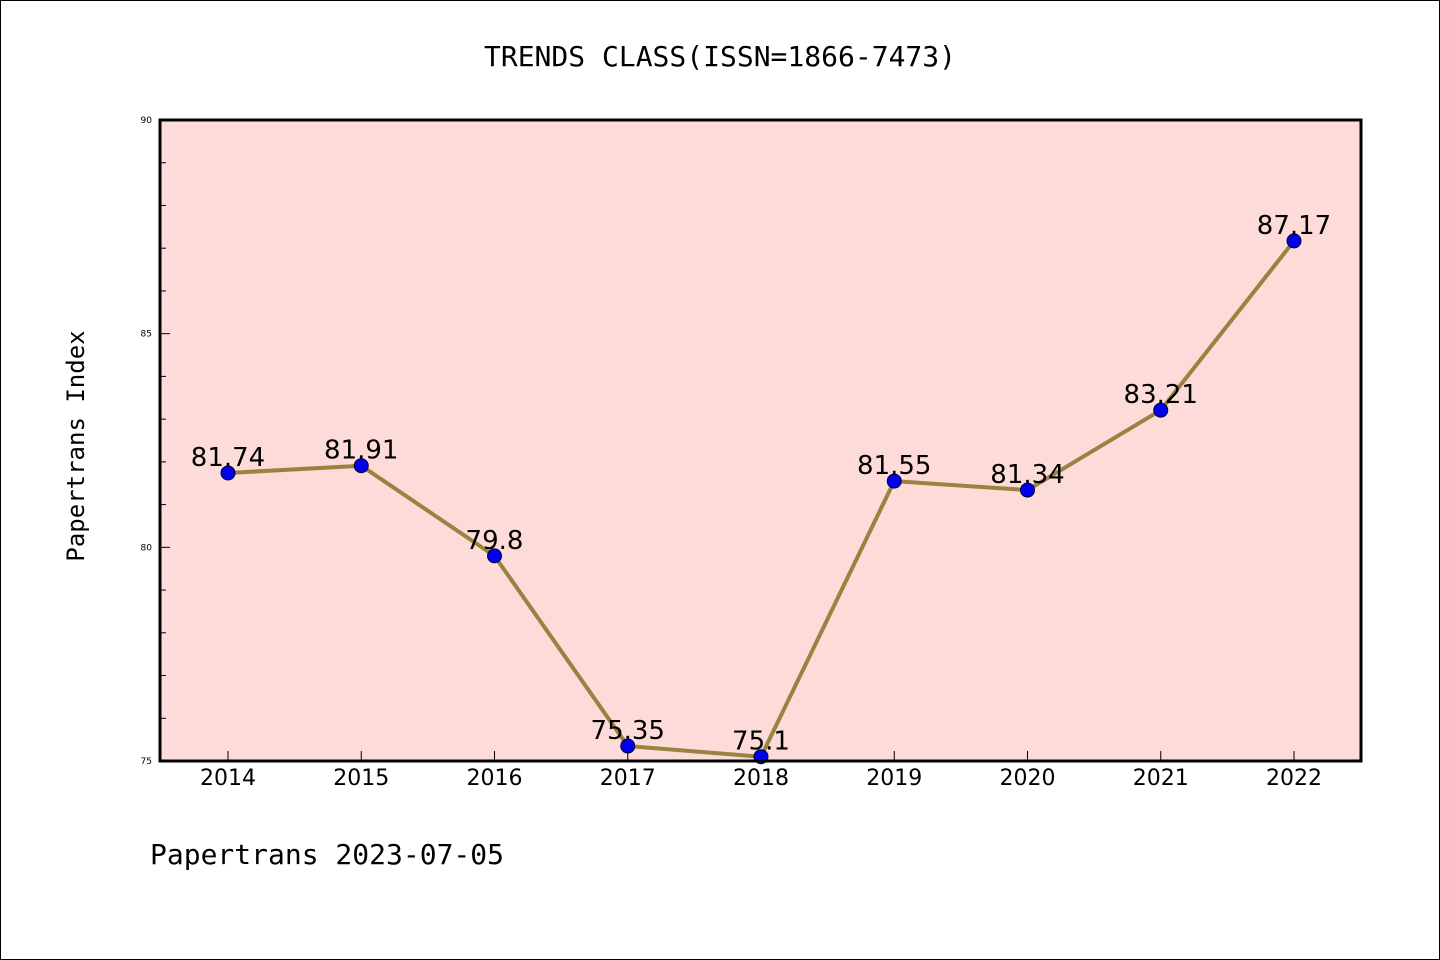 This screenshot has width=1440, height=960. What do you see at coordinates (1161, 395) in the screenshot?
I see `data-label: 83.21` at bounding box center [1161, 395].